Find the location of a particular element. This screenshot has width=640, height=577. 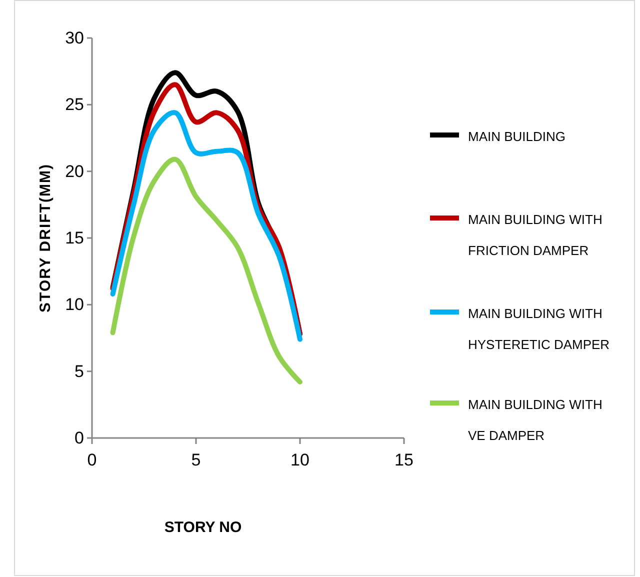

x-tick-label: 15 is located at coordinates (404, 460).